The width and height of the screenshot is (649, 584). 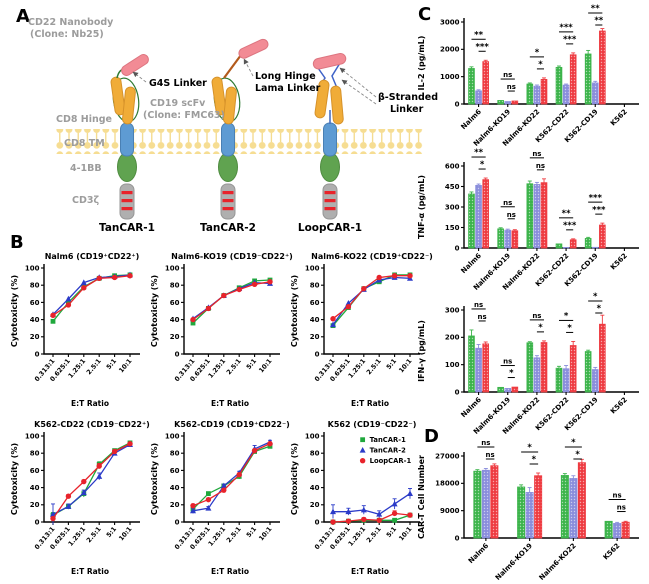 I want to click on legend-label: TanCAR-1, so click(x=388, y=440).